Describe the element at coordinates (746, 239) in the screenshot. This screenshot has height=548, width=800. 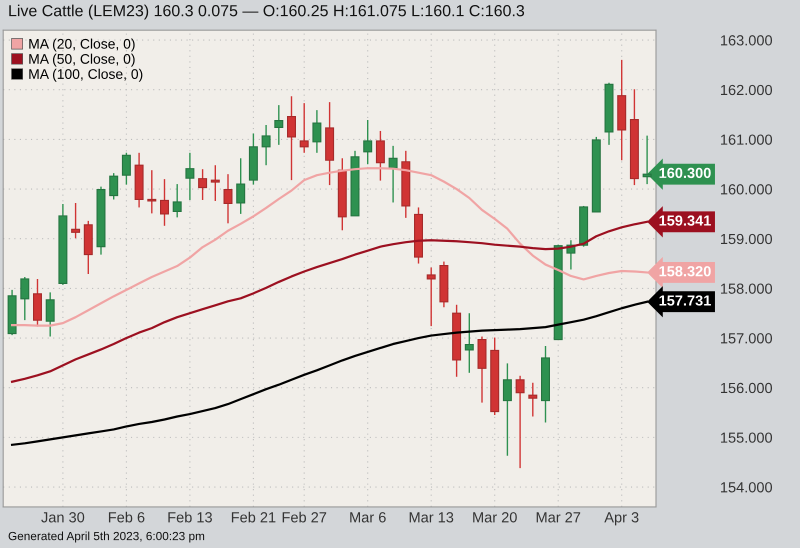
I see `y-tick-label: 159.000` at that location.